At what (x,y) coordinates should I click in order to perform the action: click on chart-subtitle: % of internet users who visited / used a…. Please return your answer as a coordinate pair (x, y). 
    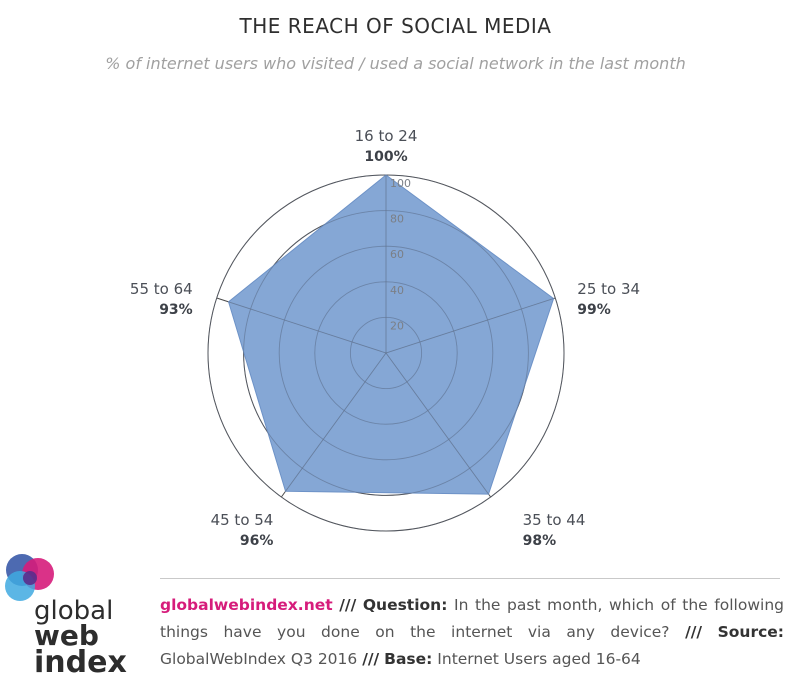
    Looking at the image, I should click on (395, 63).